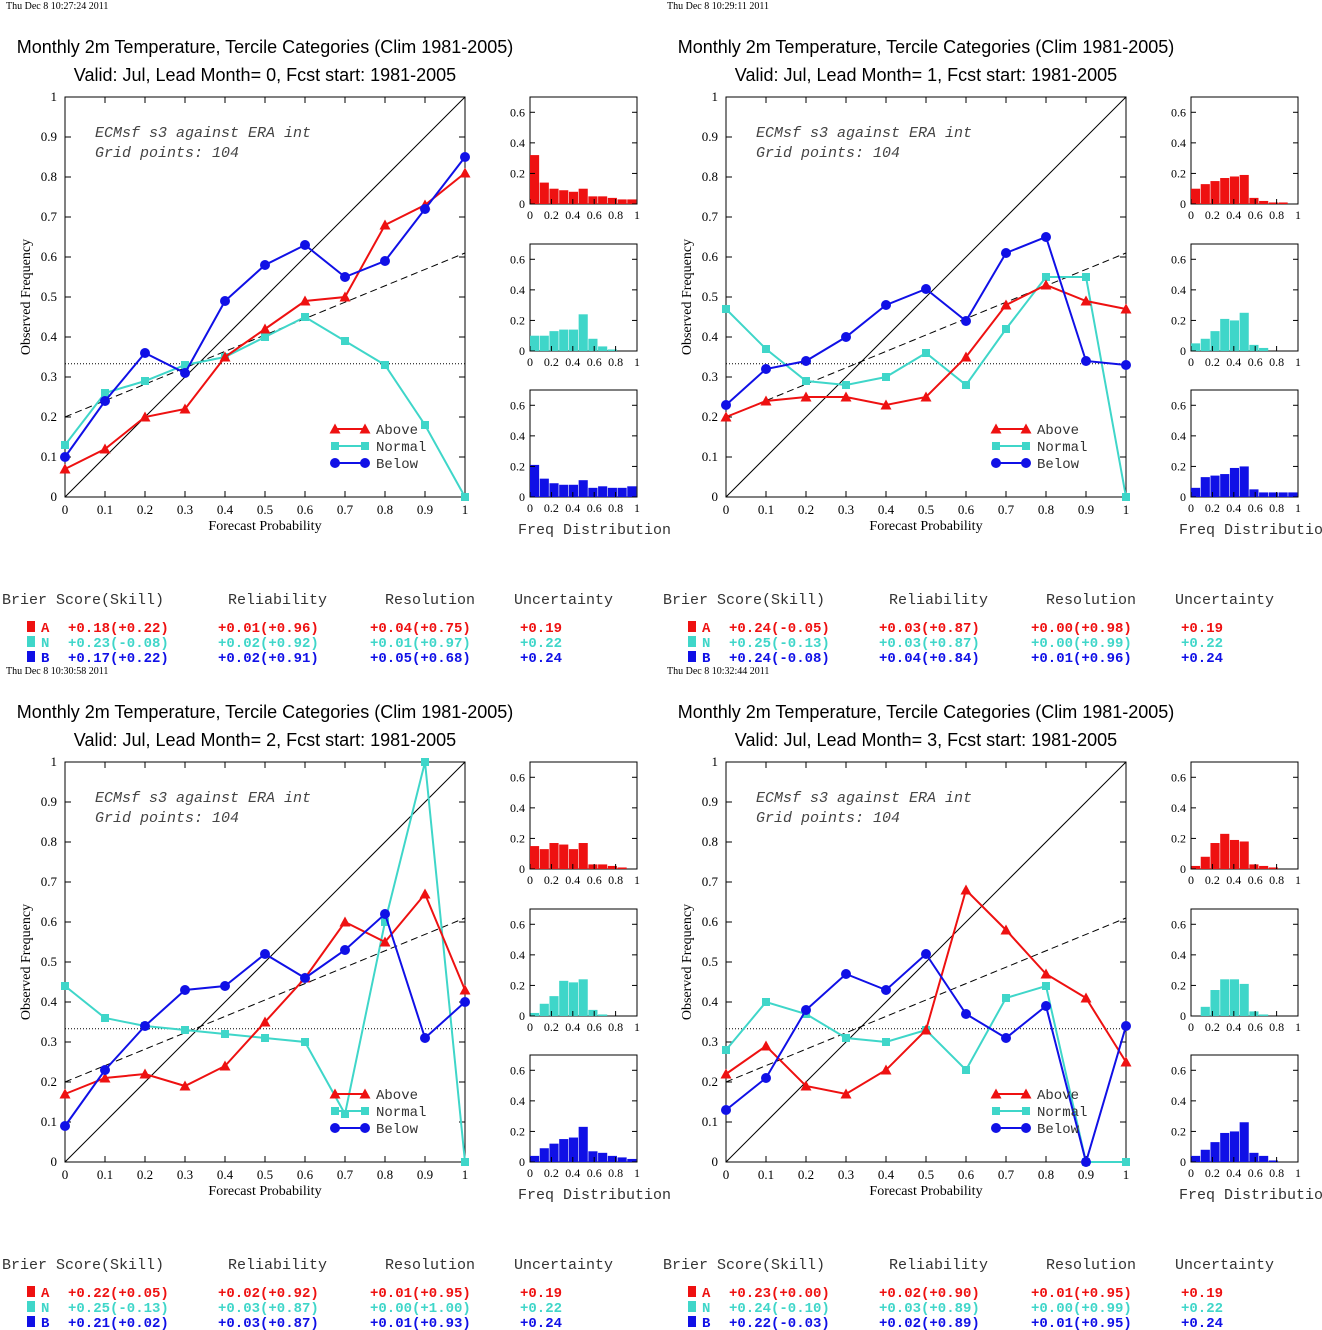 This screenshot has width=1322, height=1330. I want to click on y-tick-label: 0.9, so click(710, 801).